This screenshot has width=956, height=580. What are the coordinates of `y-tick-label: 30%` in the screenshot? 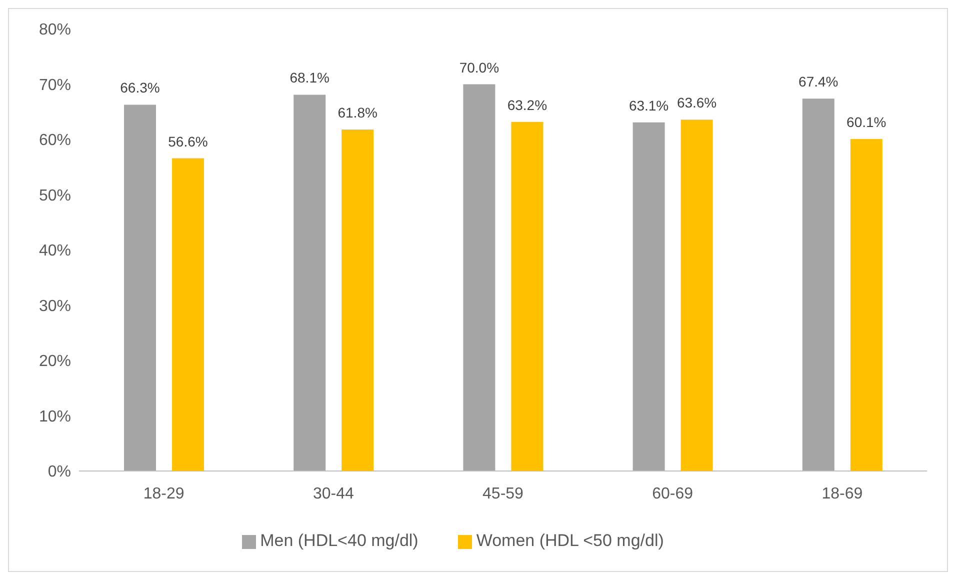 It's located at (54, 306).